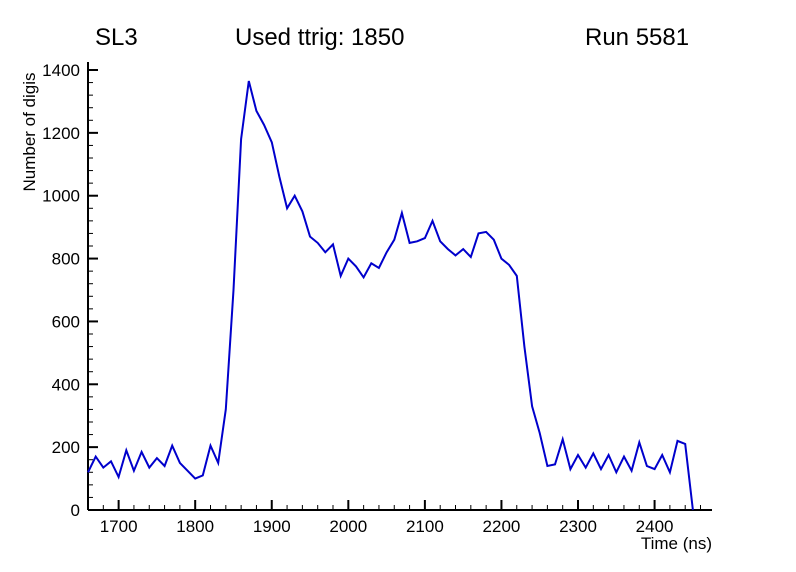 The height and width of the screenshot is (572, 796). What do you see at coordinates (676, 543) in the screenshot?
I see `x-axis-title: Time (ns)` at bounding box center [676, 543].